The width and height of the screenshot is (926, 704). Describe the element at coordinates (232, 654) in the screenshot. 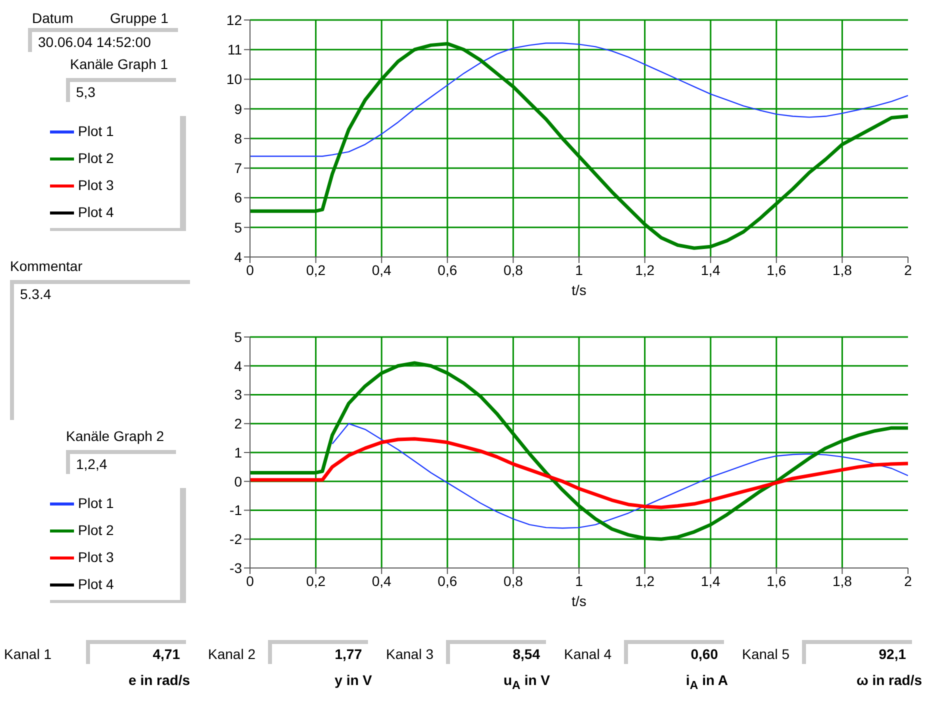

I see `text: Kanal 2` at that location.